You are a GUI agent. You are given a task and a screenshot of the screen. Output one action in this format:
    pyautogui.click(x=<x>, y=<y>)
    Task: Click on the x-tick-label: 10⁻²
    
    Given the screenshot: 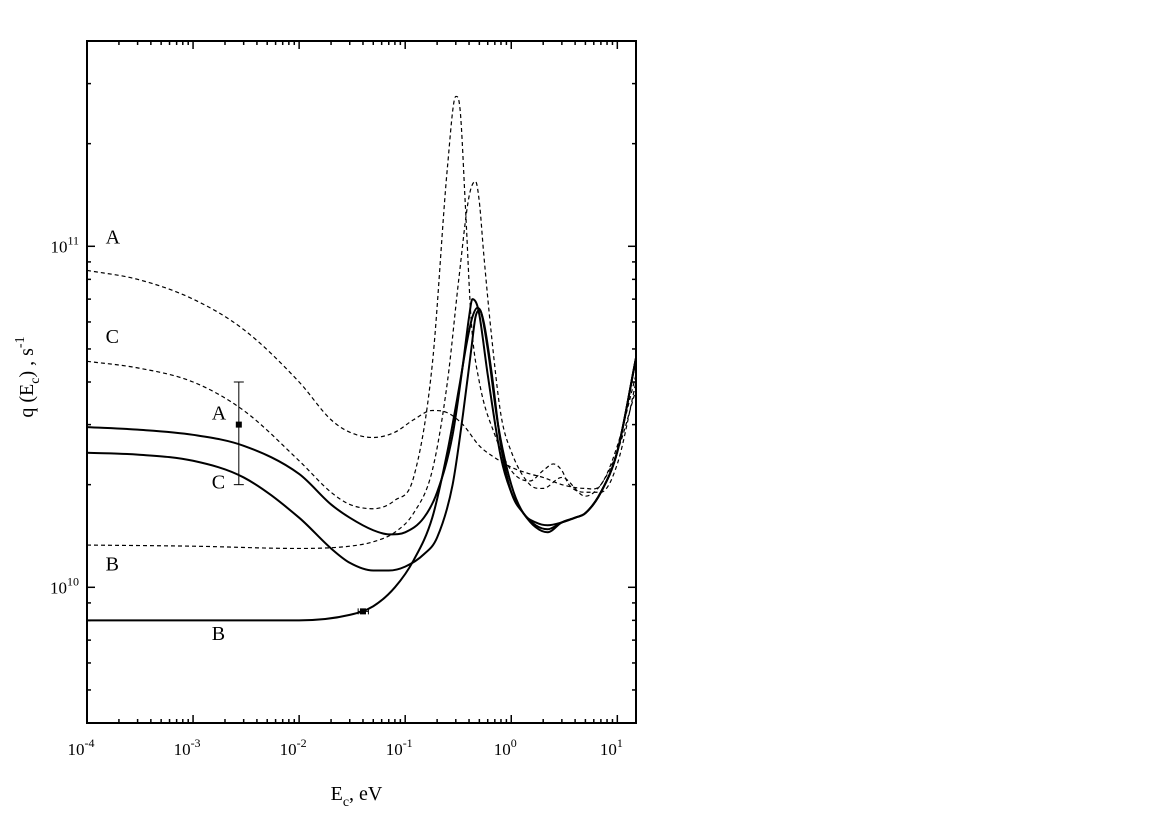 What is the action you would take?
    pyautogui.click(x=293, y=747)
    